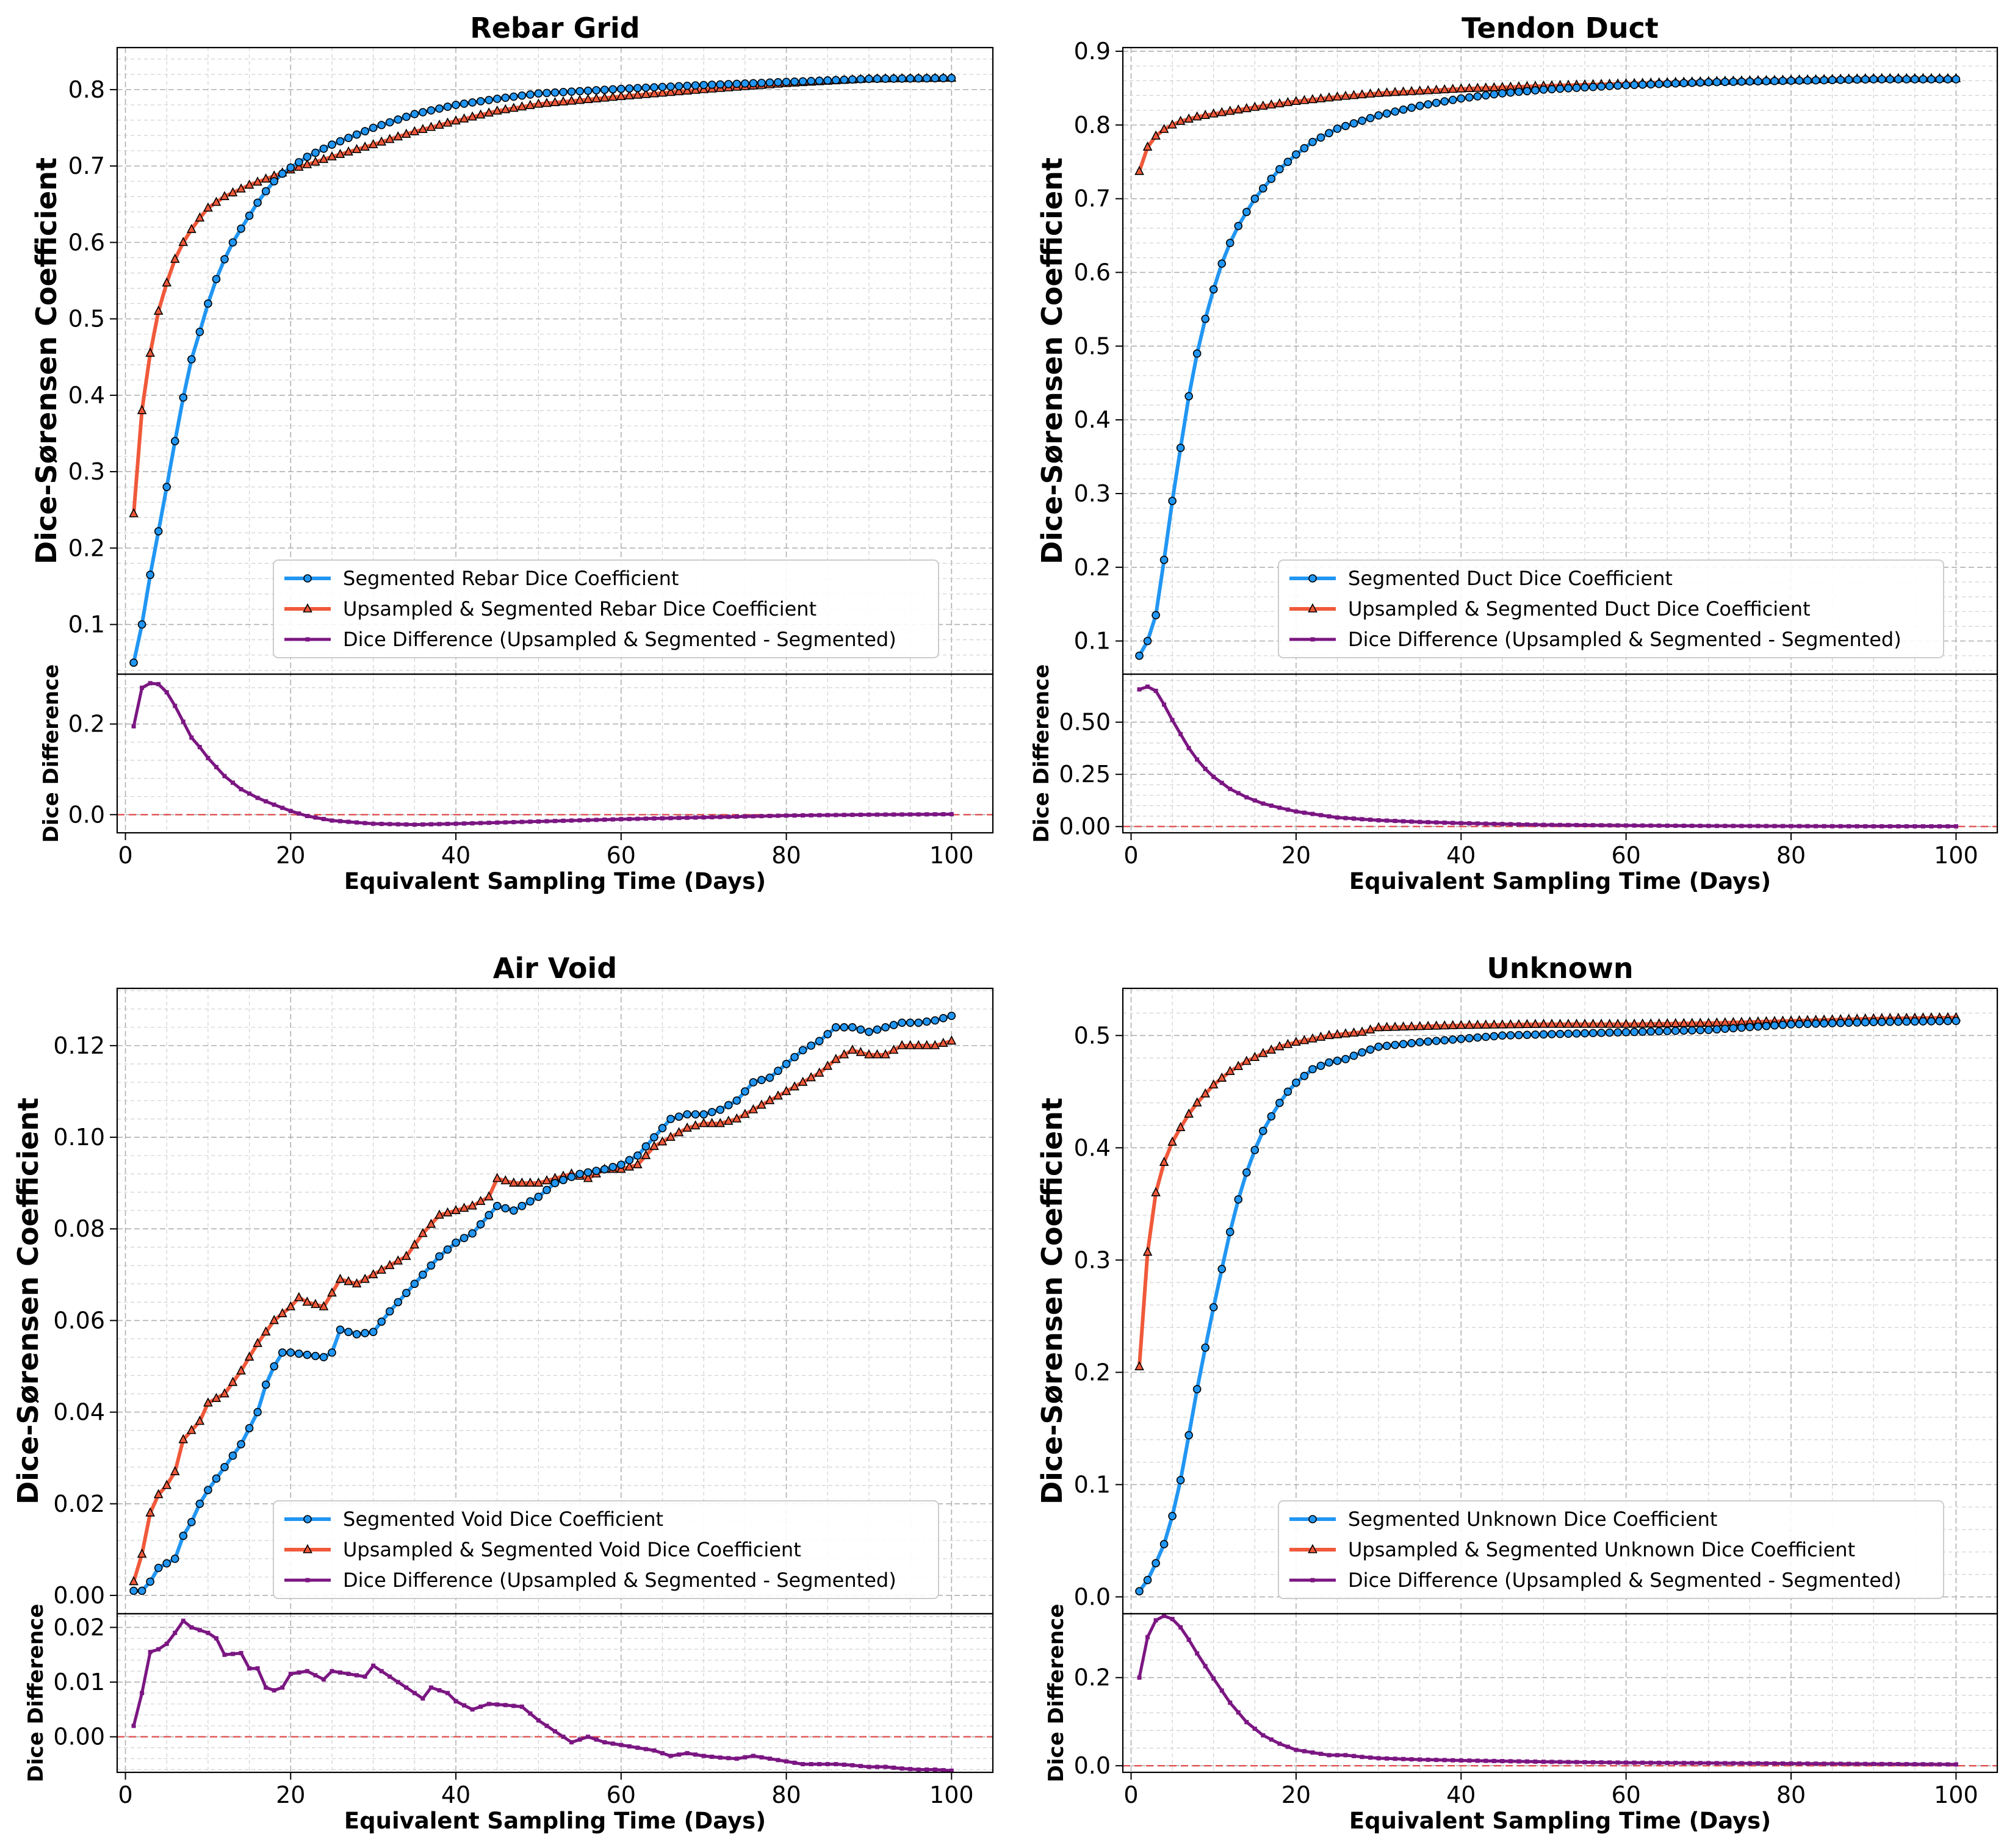 The height and width of the screenshot is (1848, 2015). I want to click on y-tick-label: 0.04, so click(79, 1412).